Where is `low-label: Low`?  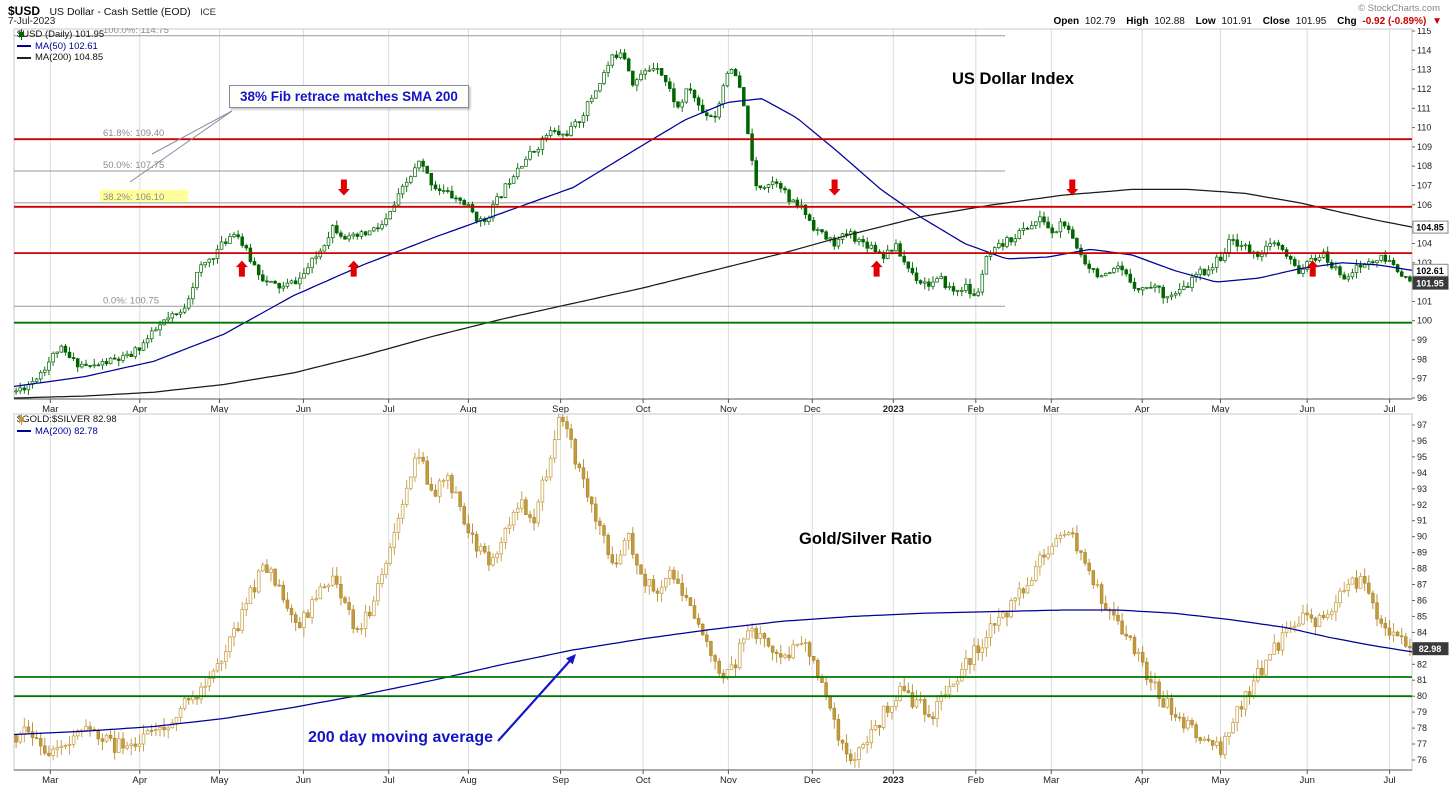 low-label: Low is located at coordinates (1205, 21).